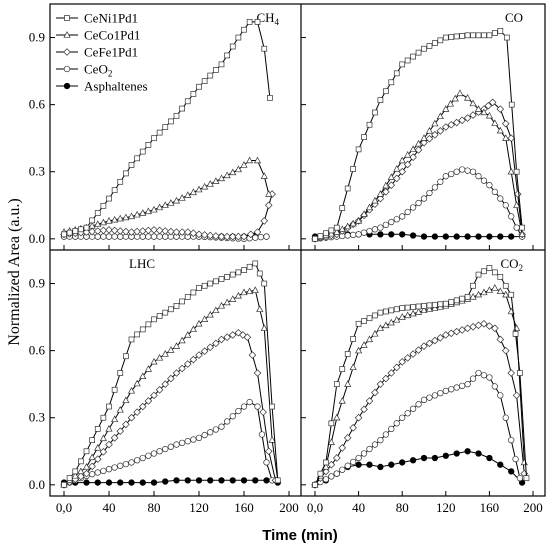 The width and height of the screenshot is (546, 550). I want to click on y-tick-label: 0.6, so click(37, 350).